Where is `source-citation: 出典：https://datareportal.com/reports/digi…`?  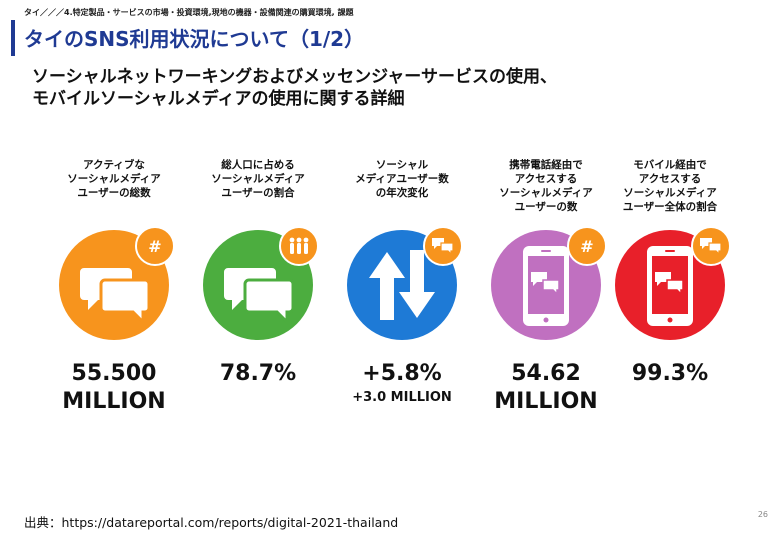 source-citation: 出典：https://datareportal.com/reports/digi… is located at coordinates (211, 522).